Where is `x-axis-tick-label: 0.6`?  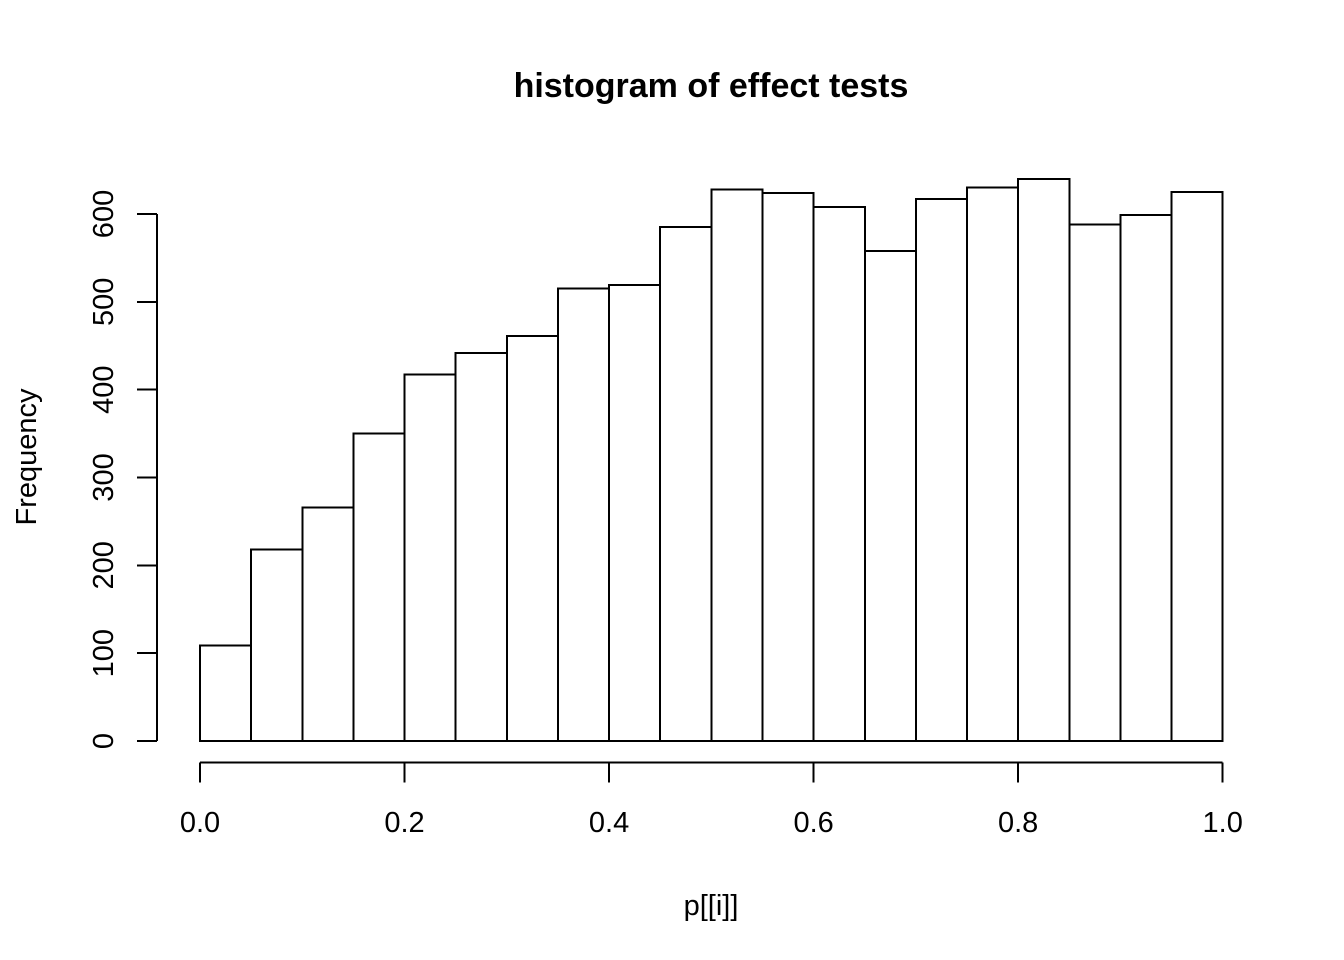
x-axis-tick-label: 0.6 is located at coordinates (813, 823).